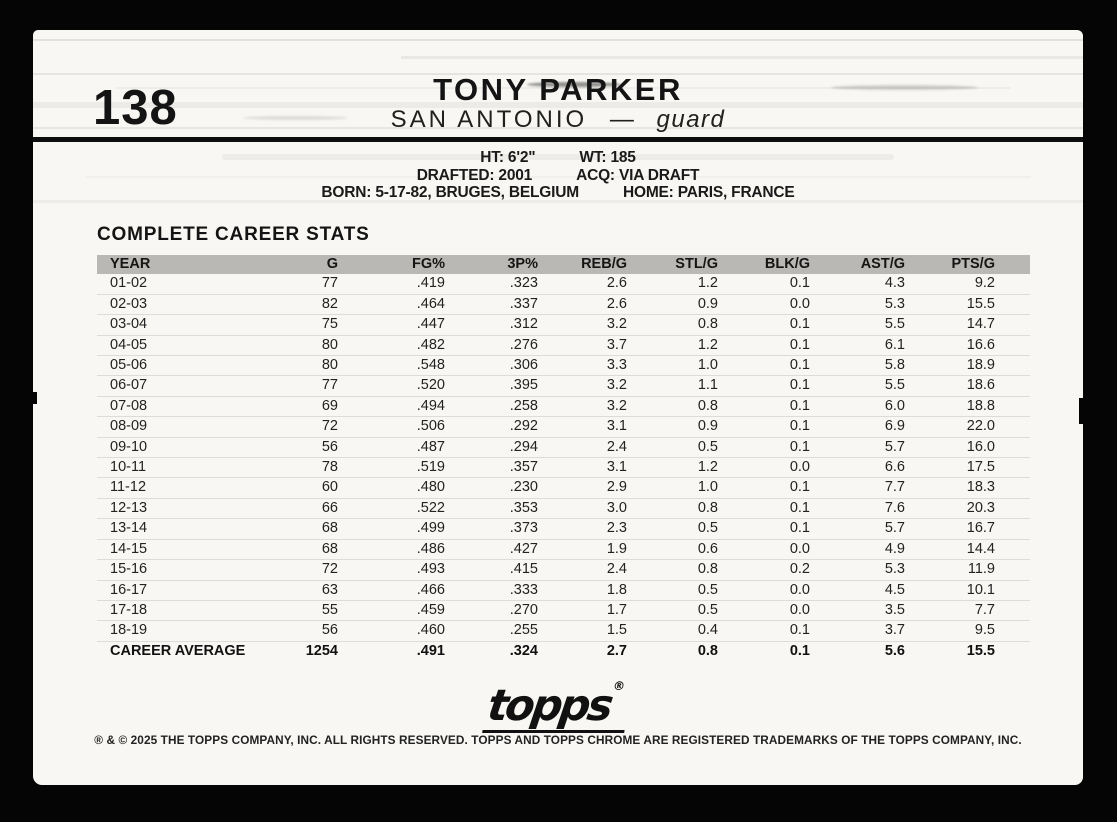 The width and height of the screenshot is (1117, 822). Describe the element at coordinates (857, 529) in the screenshot. I see `stat-cell: 5.7` at that location.